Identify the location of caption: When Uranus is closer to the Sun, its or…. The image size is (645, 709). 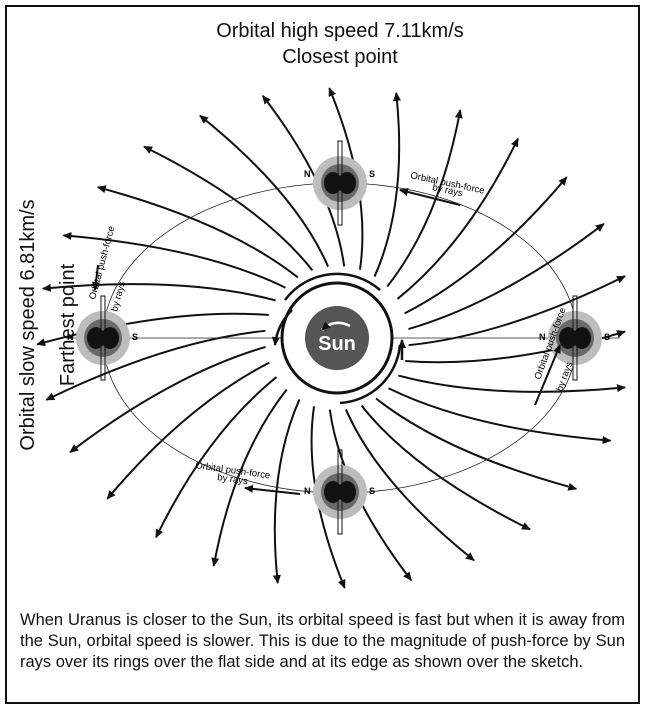
(322, 641).